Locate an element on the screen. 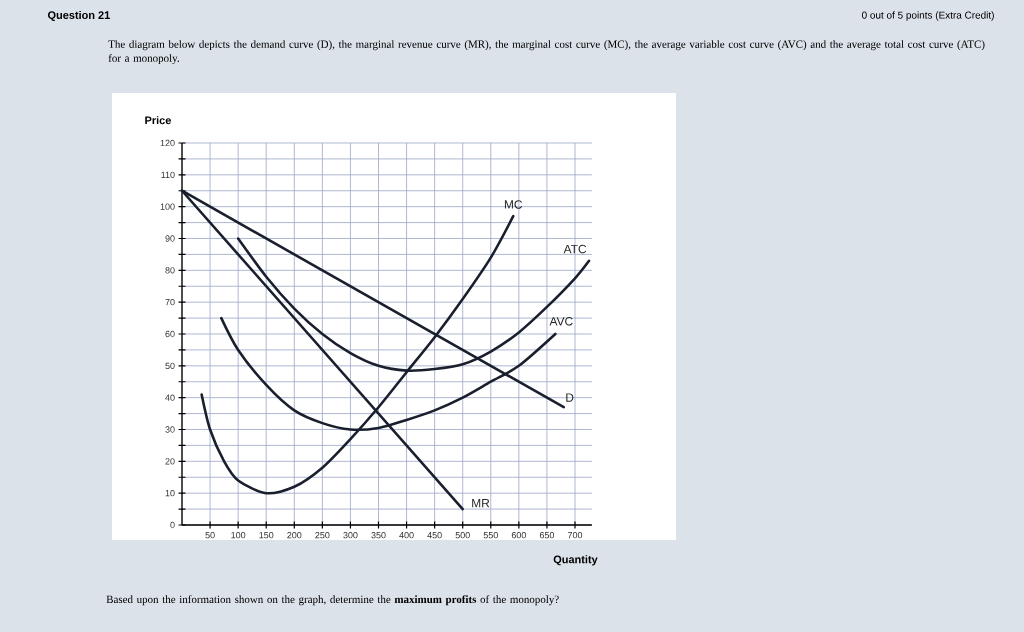 The height and width of the screenshot is (632, 1024). y-tick-label: 30 is located at coordinates (170, 429).